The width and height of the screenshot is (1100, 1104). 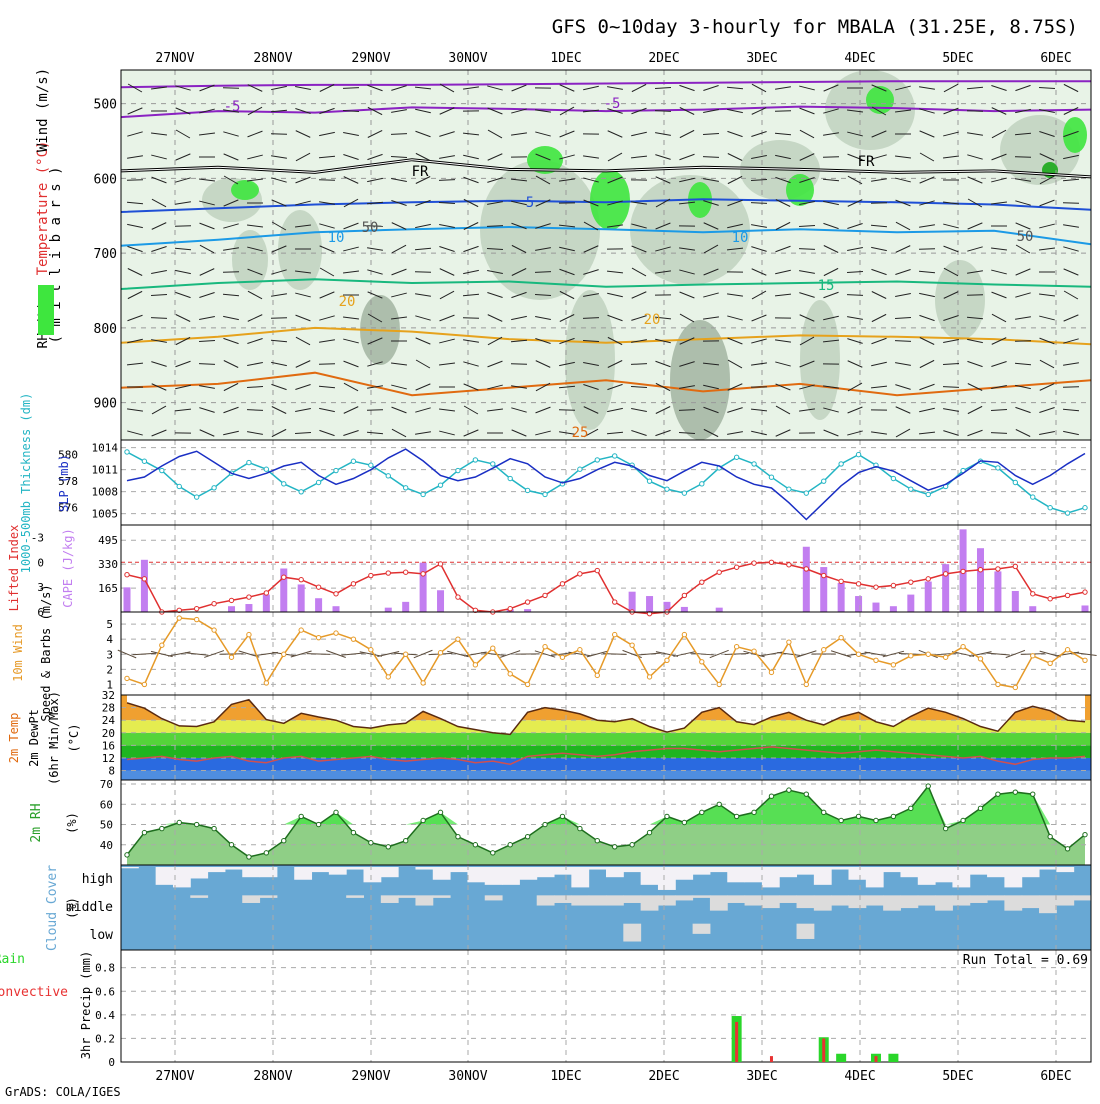 What do you see at coordinates (109, 639) in the screenshot?
I see `wind-tick-label: 4` at bounding box center [109, 639].